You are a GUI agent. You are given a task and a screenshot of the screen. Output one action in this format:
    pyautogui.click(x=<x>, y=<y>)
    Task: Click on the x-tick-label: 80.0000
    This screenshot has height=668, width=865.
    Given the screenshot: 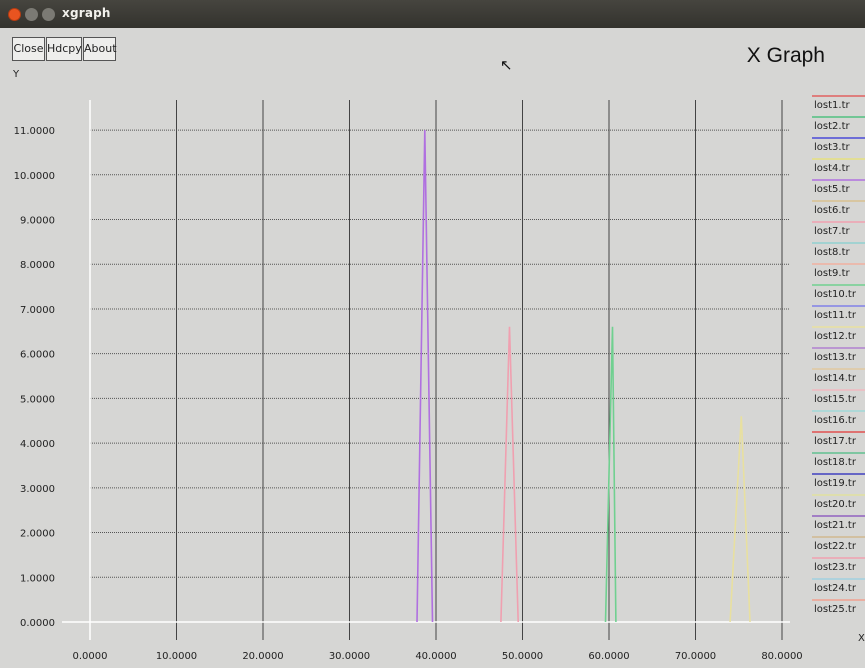 What is the action you would take?
    pyautogui.click(x=781, y=656)
    